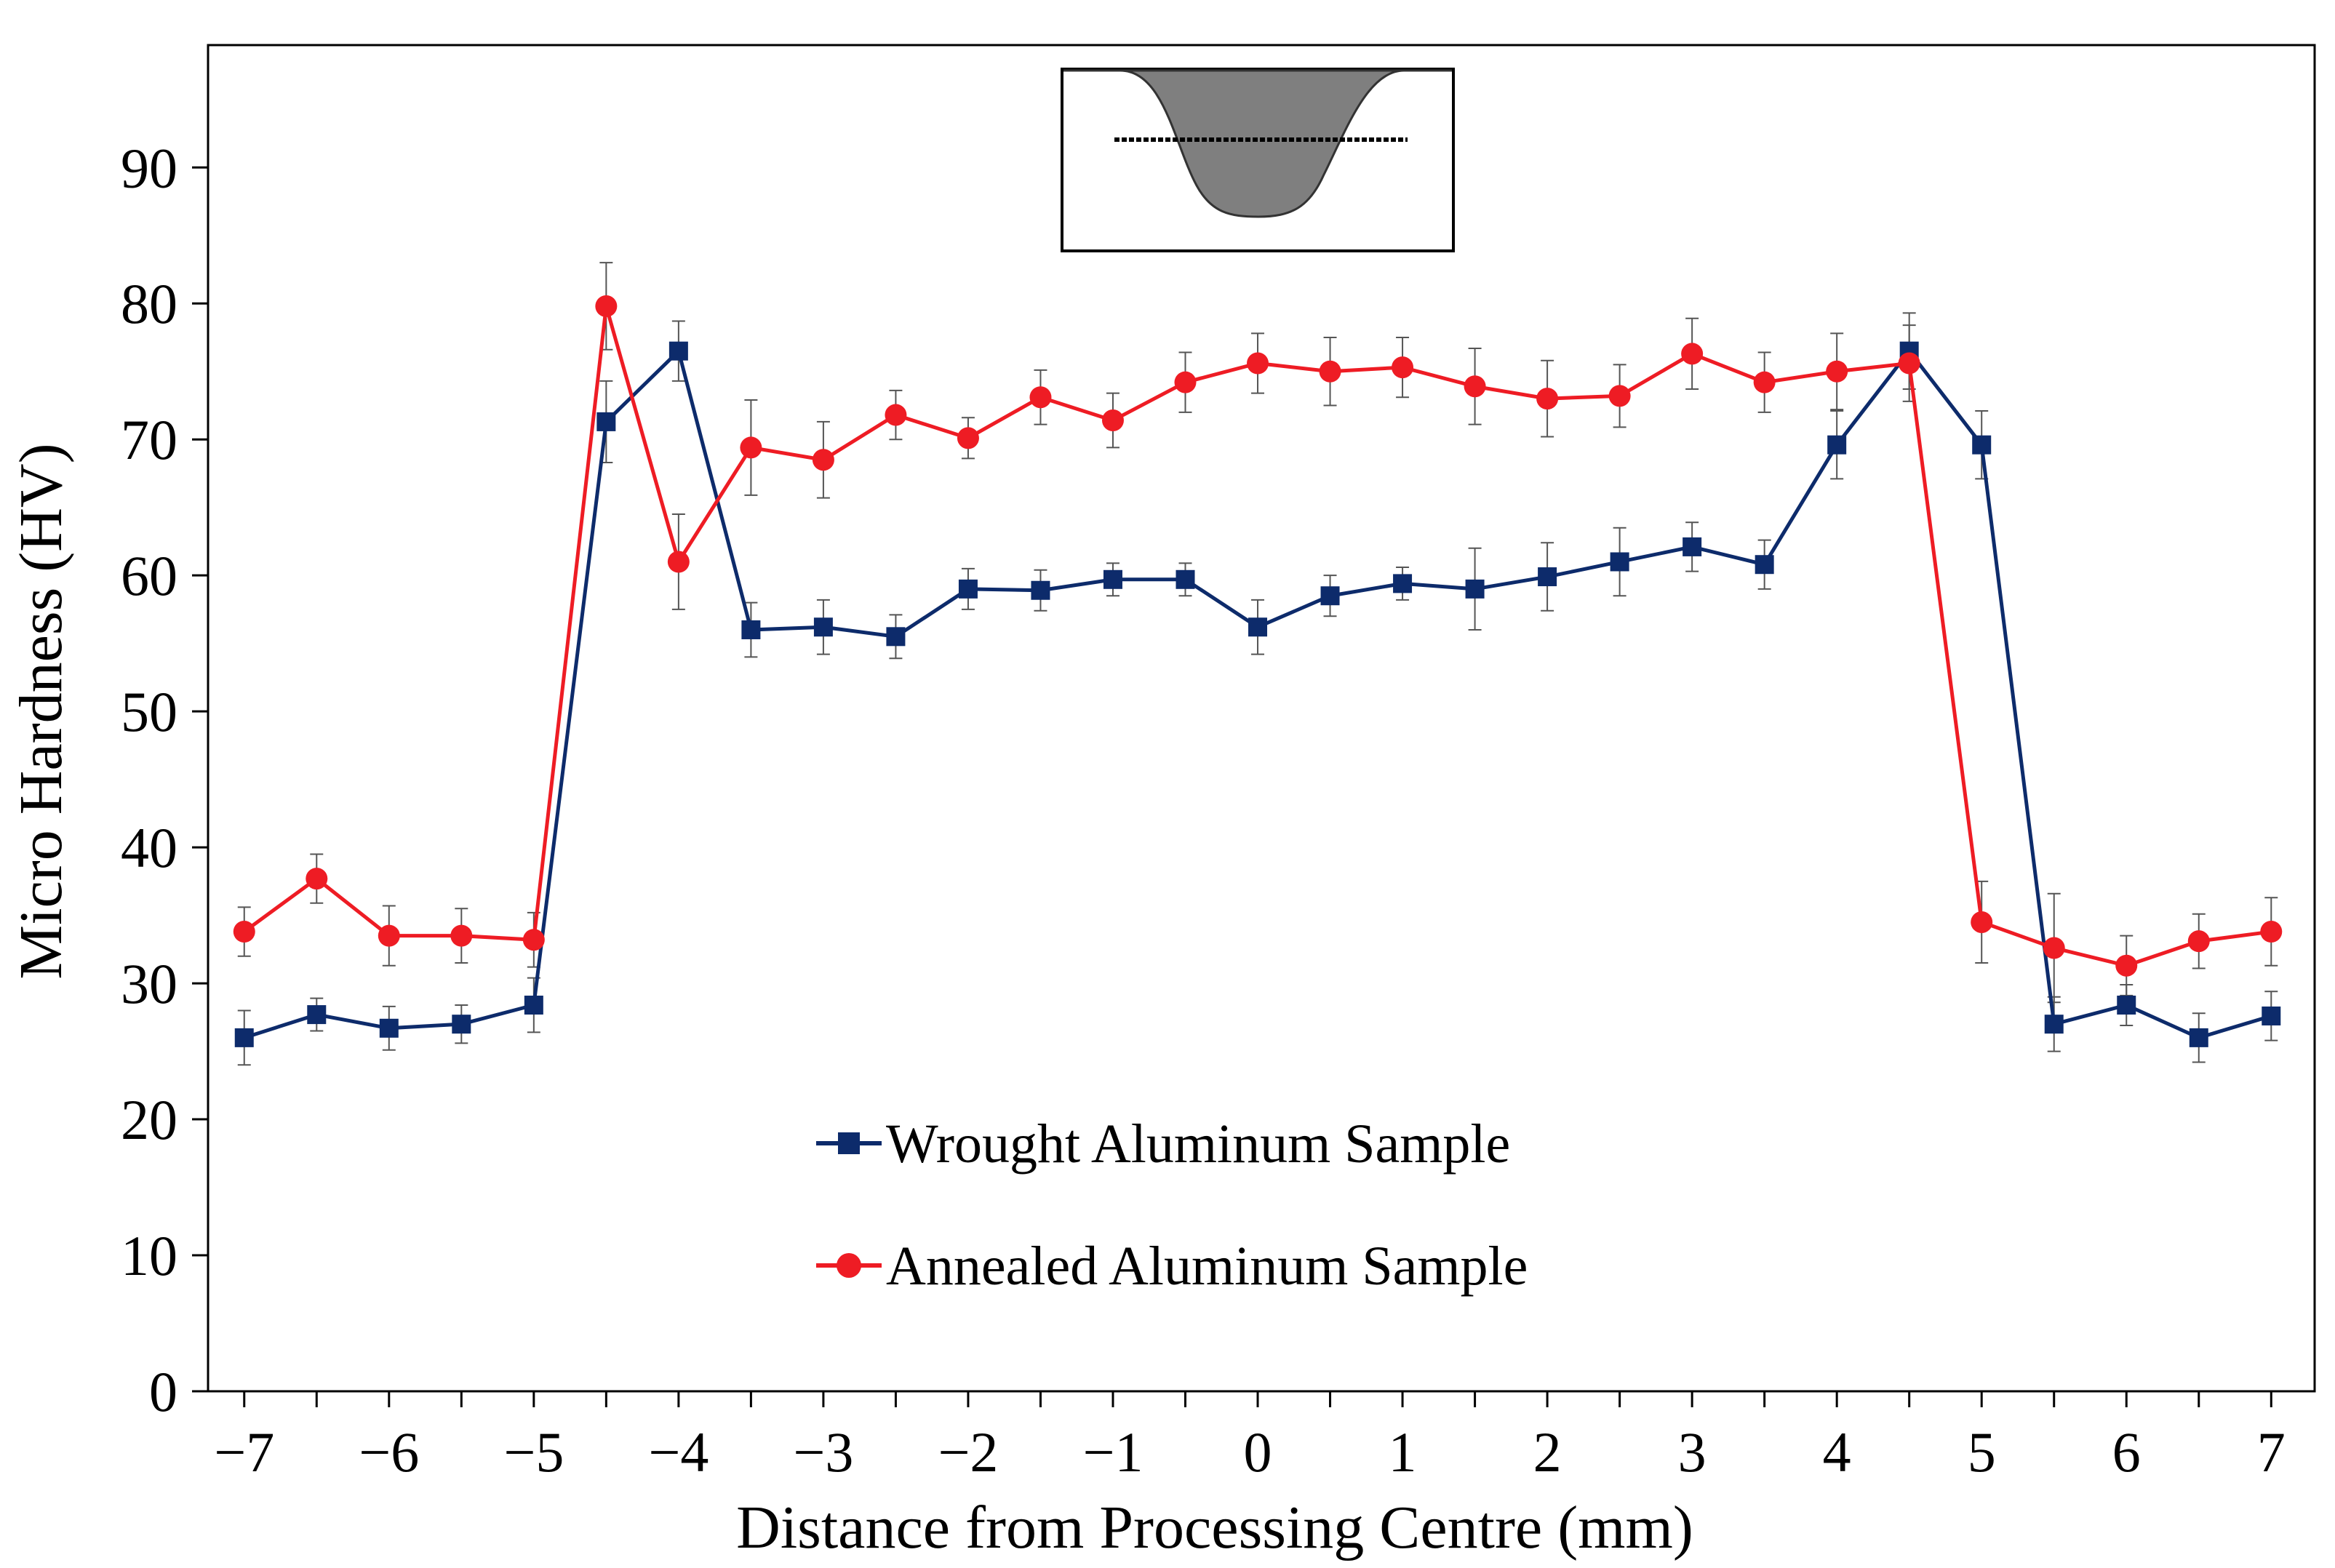 Image resolution: width=2335 pixels, height=1568 pixels. I want to click on y-tick-label: 30, so click(149, 983).